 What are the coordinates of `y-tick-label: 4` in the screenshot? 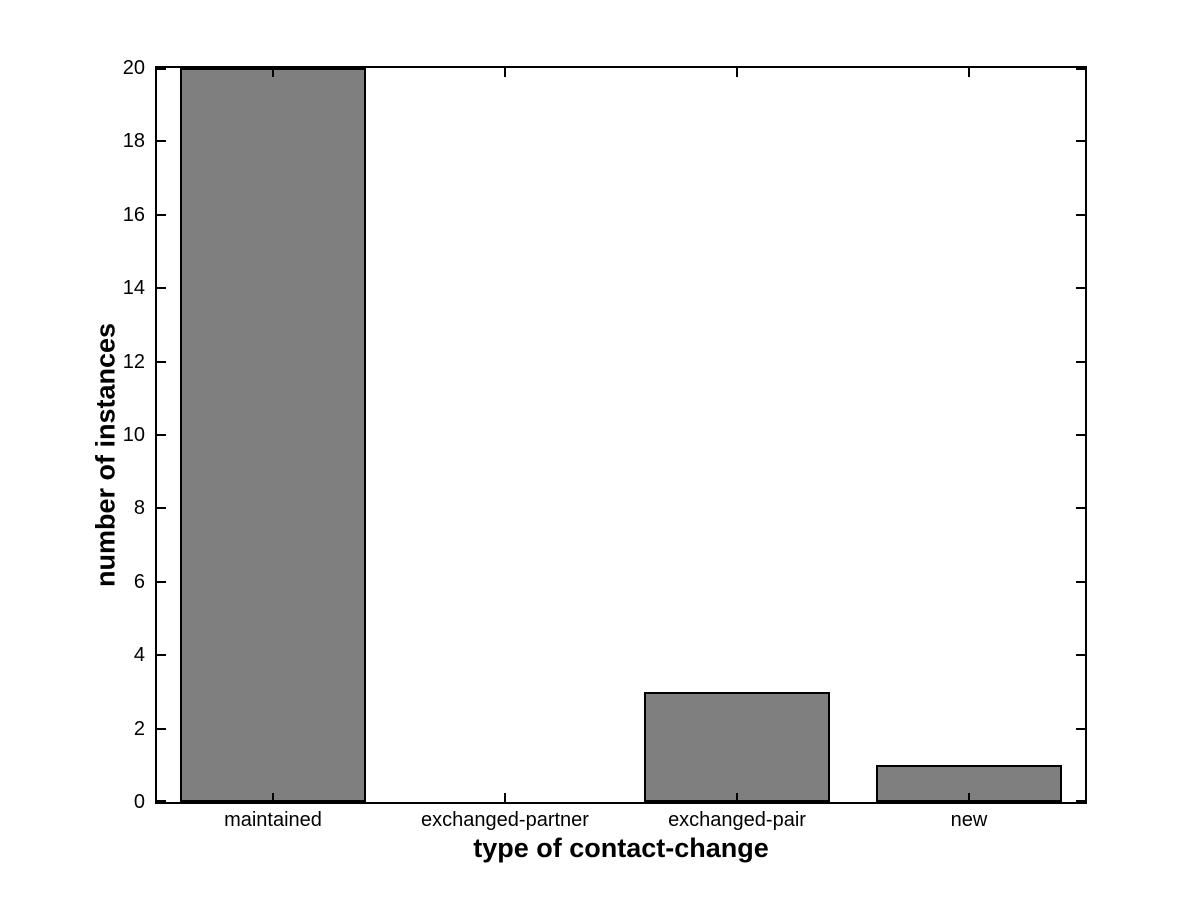 It's located at (139, 655).